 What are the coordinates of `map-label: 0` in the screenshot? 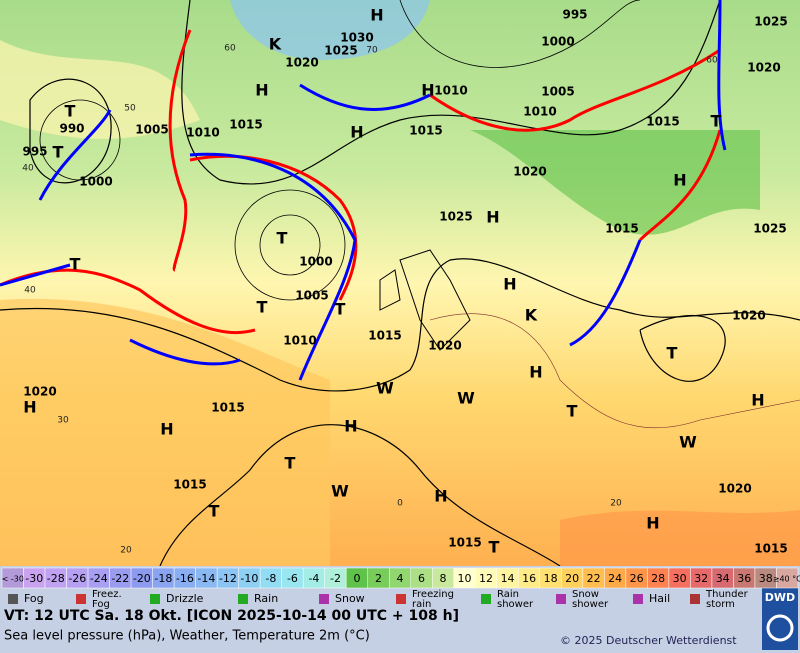 It's located at (400, 504).